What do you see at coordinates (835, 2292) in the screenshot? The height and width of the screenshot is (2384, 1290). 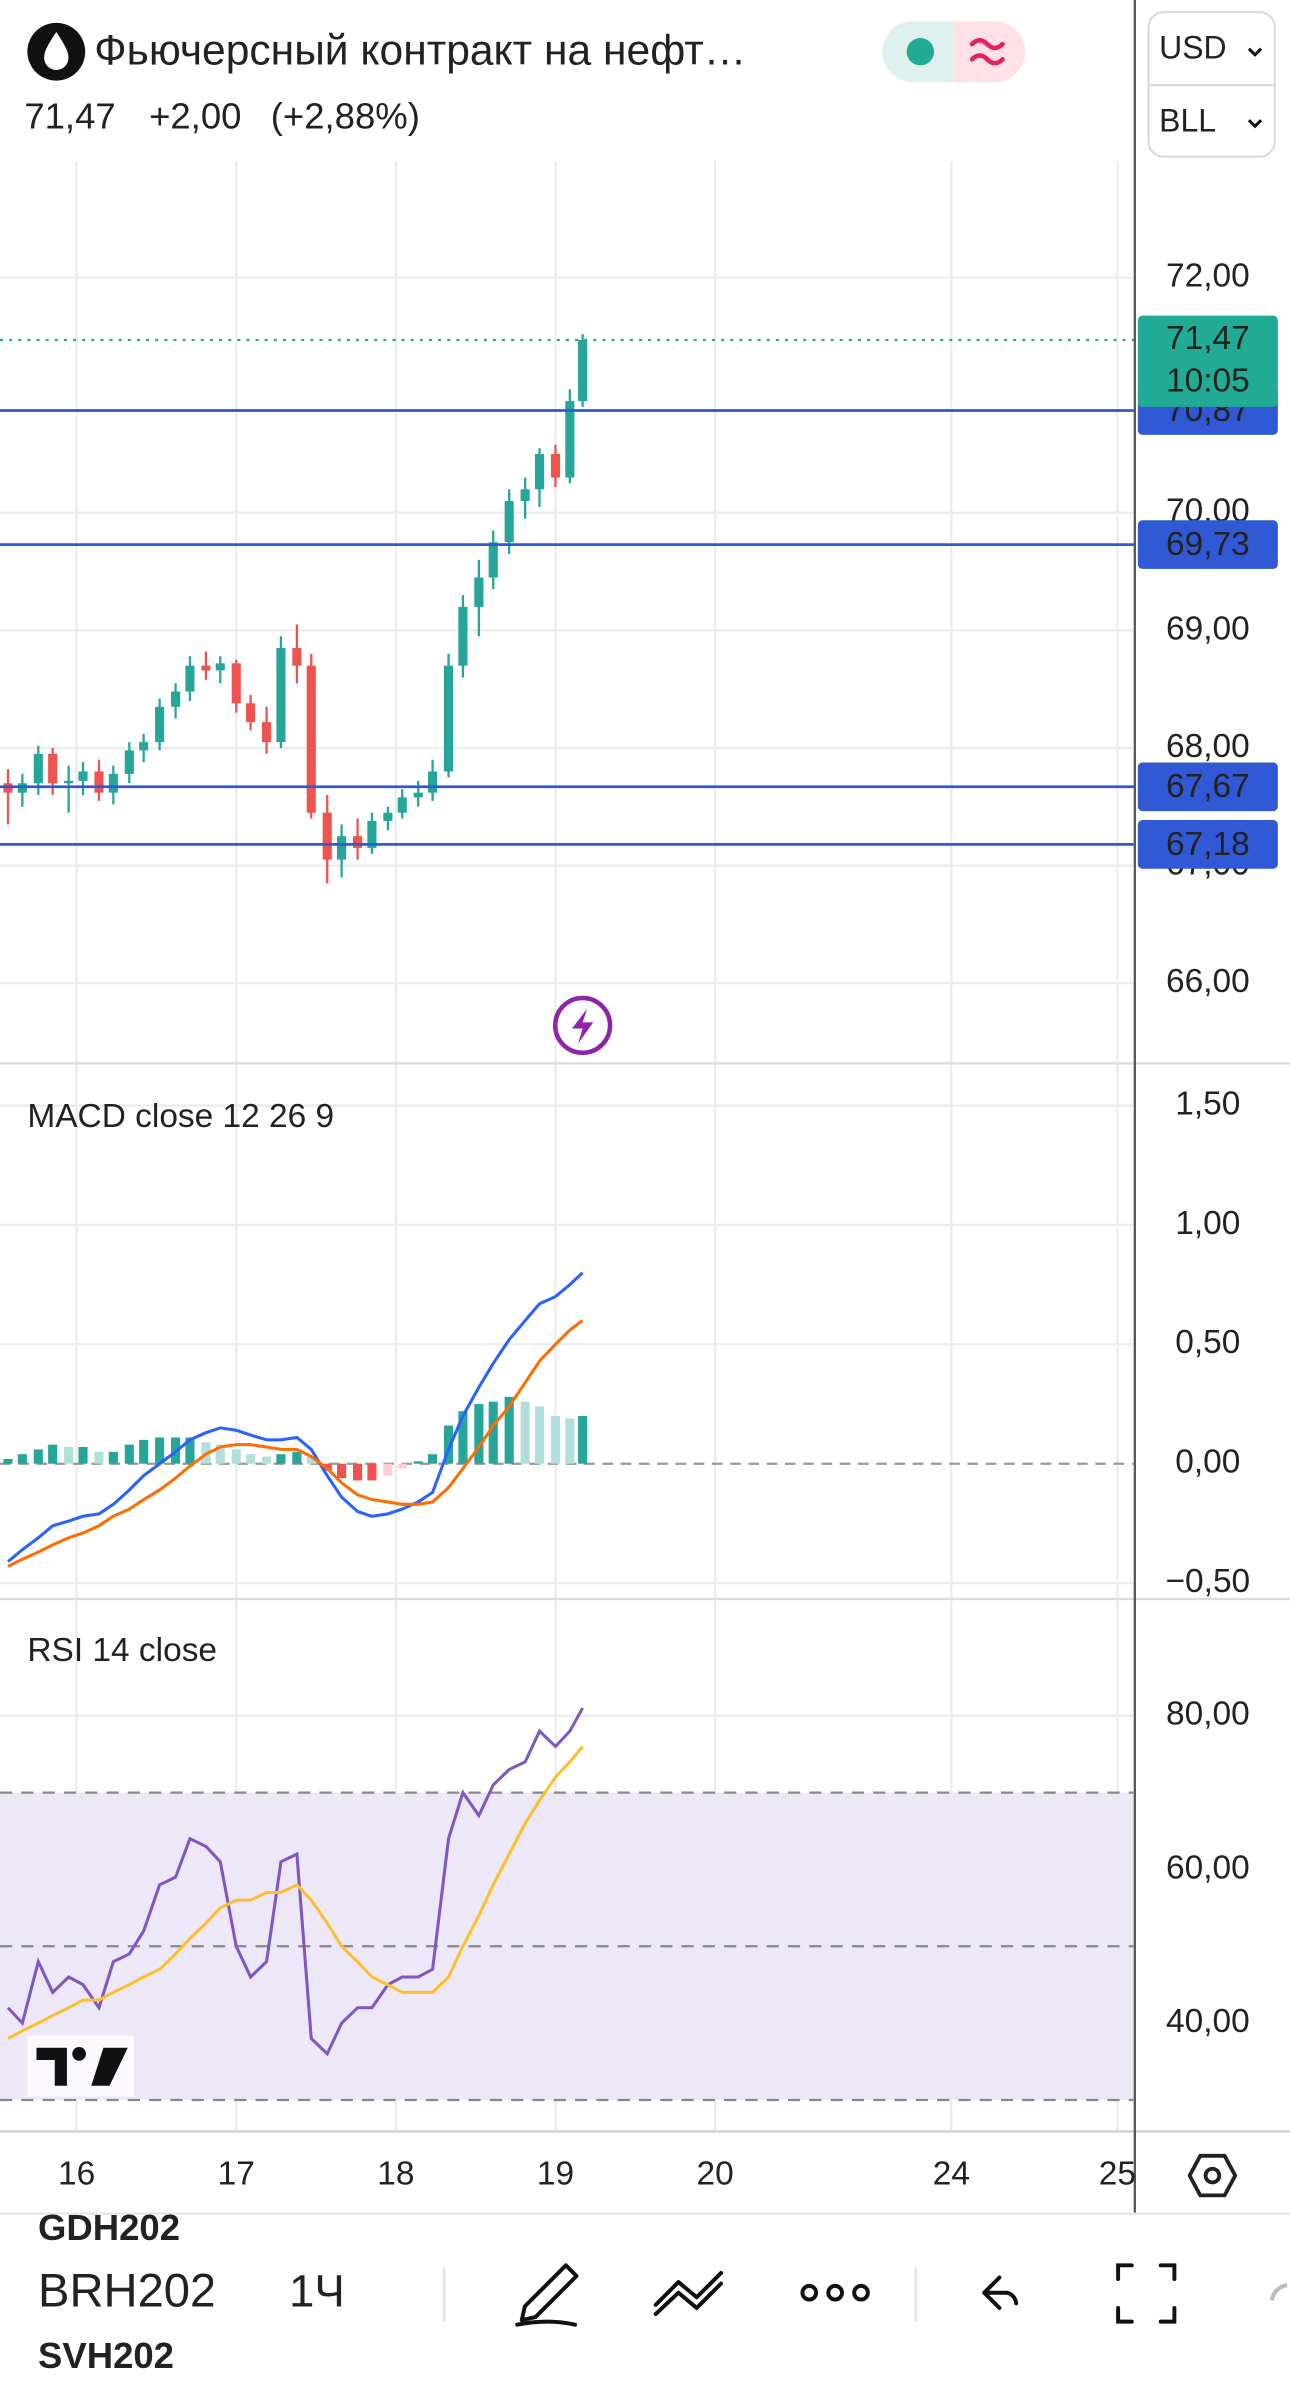 I see `more-icon` at bounding box center [835, 2292].